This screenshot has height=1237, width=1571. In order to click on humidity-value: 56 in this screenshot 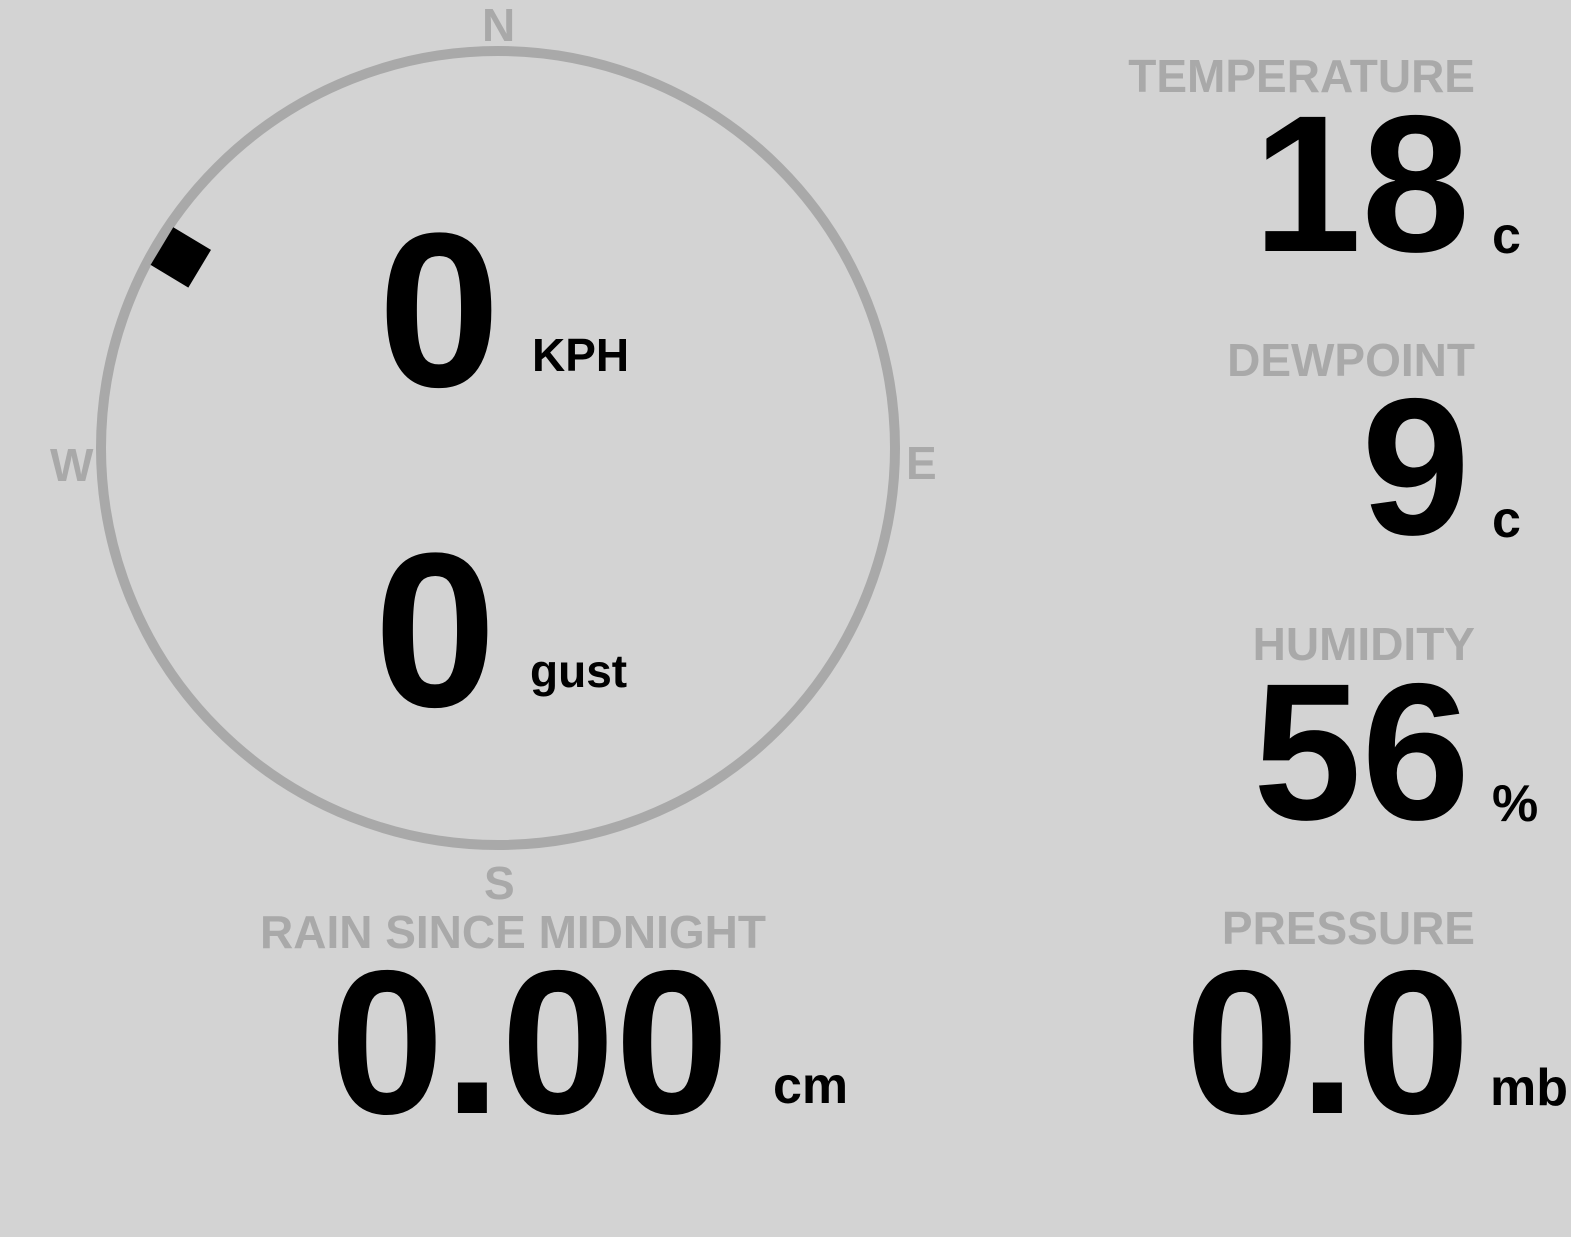, I will do `click(1361, 752)`.